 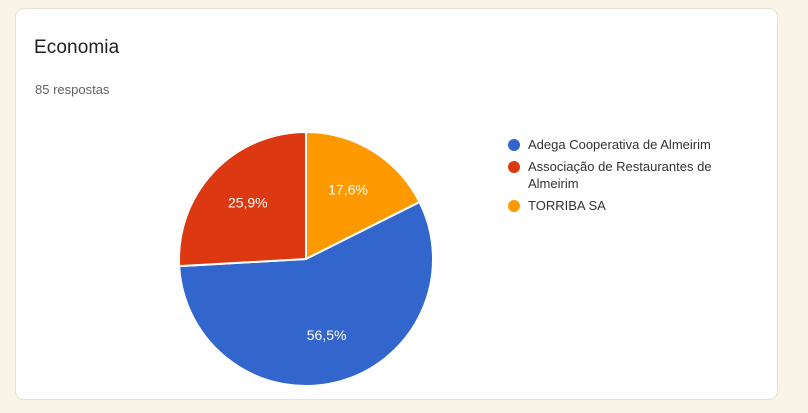 What do you see at coordinates (514, 206) in the screenshot?
I see `legend-swatch-orange-icon` at bounding box center [514, 206].